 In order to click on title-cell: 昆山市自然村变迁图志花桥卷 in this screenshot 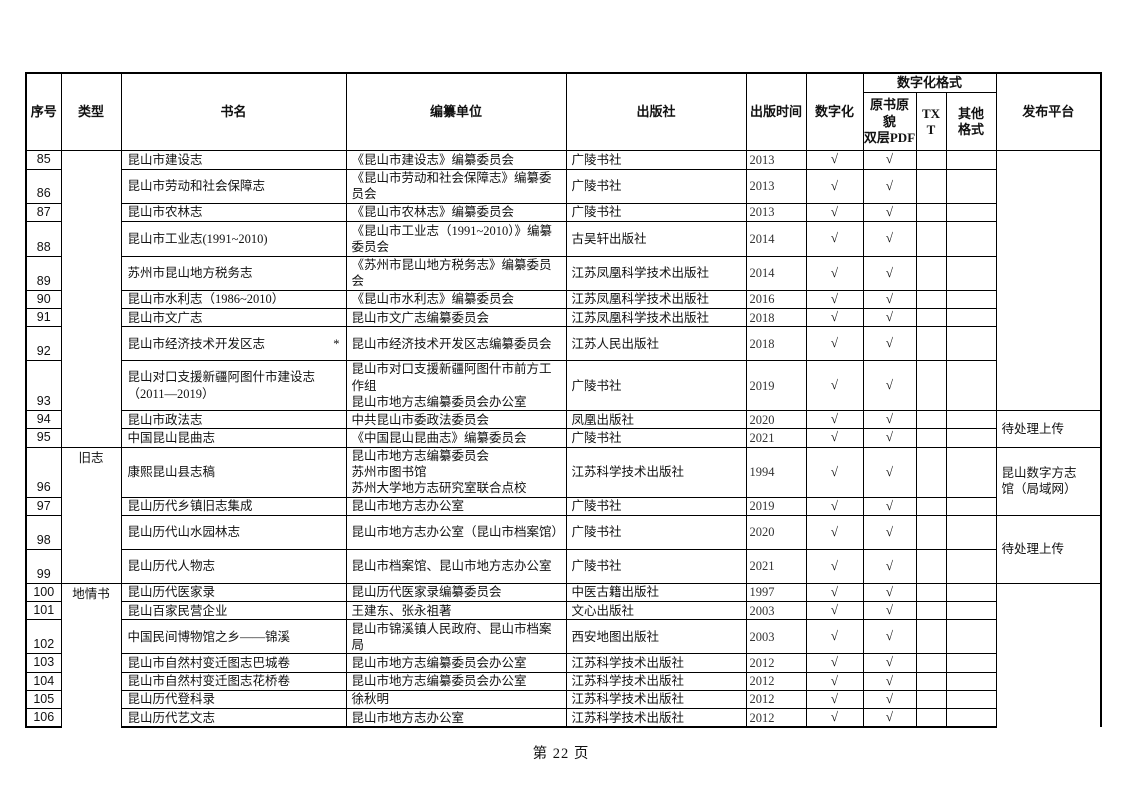, I will do `click(233, 681)`.